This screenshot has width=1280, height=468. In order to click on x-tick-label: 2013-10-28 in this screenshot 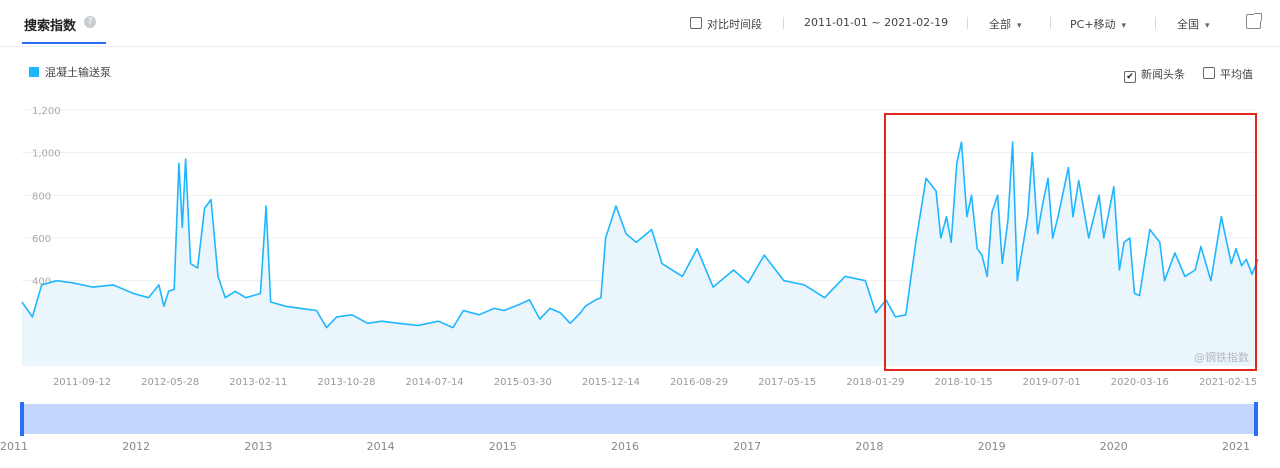, I will do `click(346, 382)`.